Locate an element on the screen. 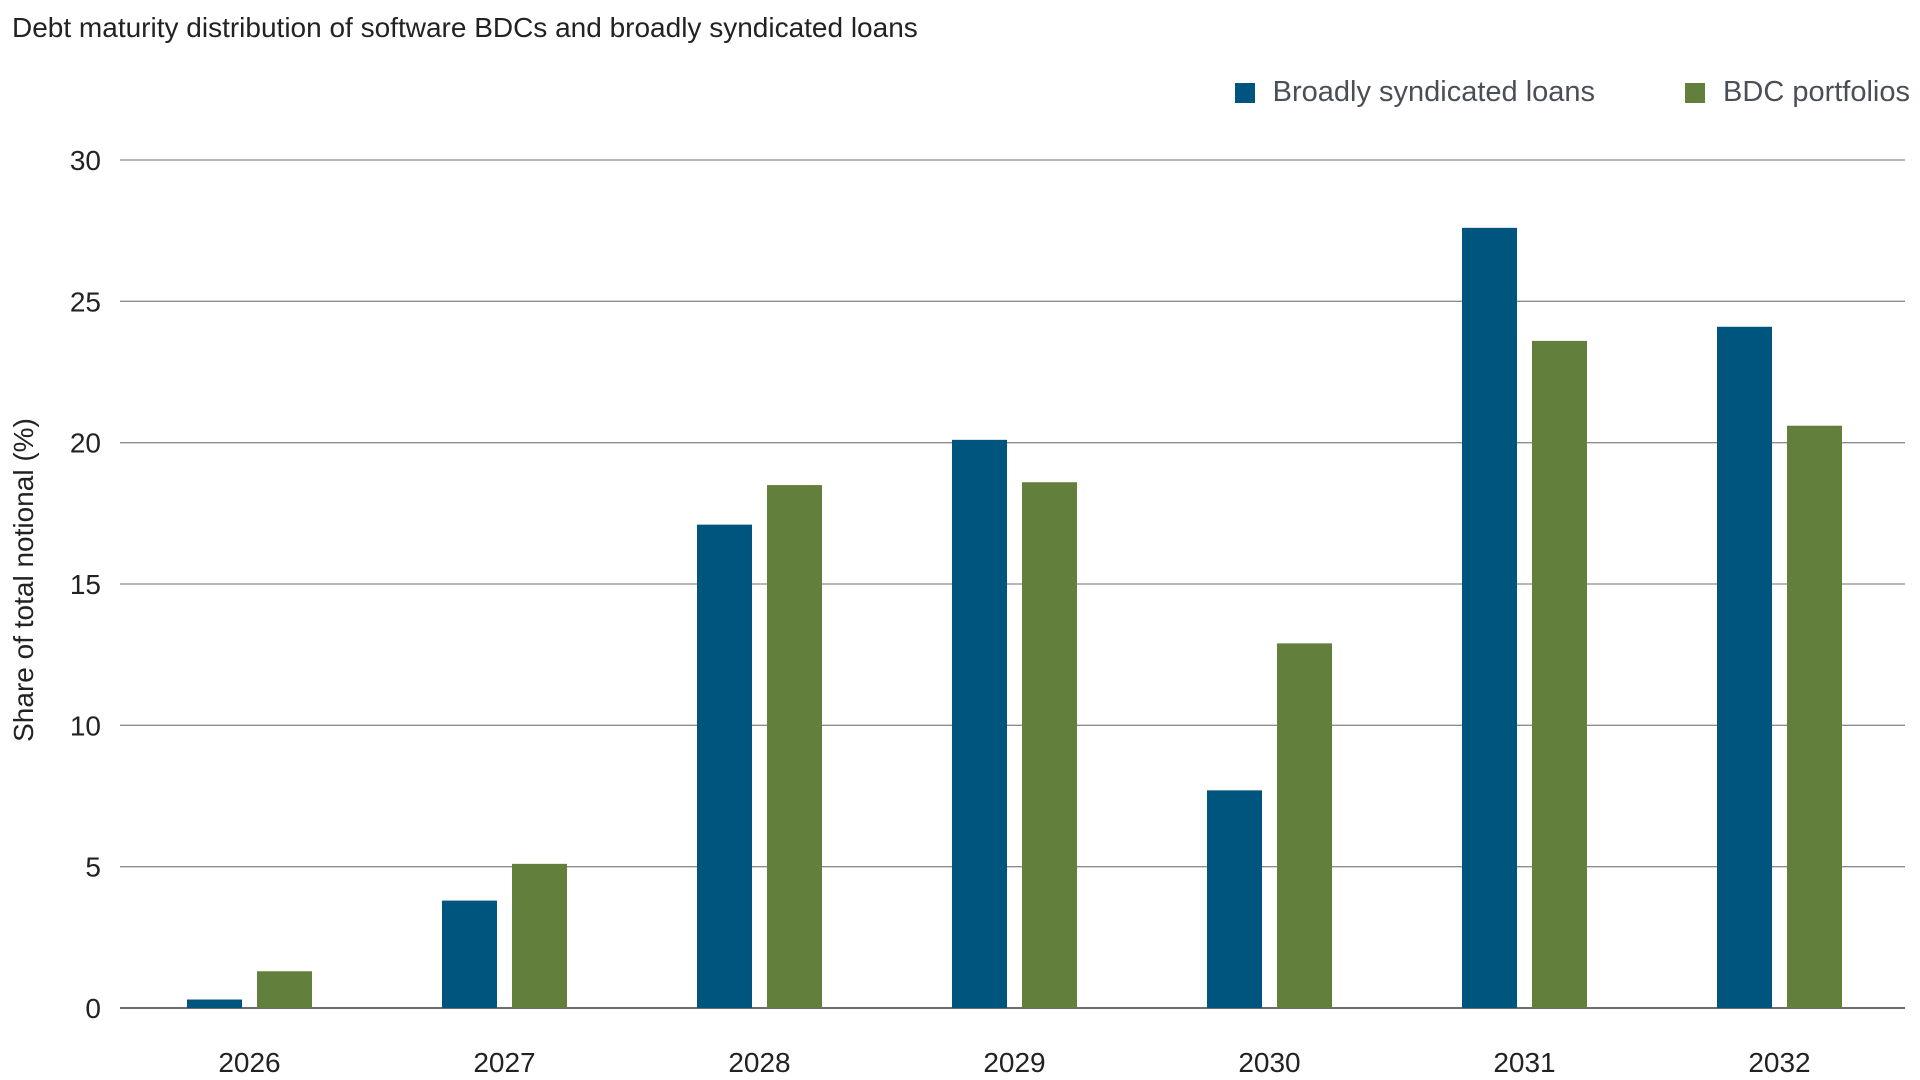 Image resolution: width=1920 pixels, height=1080 pixels. bar-broadly-syndicated-loans-2032 is located at coordinates (1744, 667).